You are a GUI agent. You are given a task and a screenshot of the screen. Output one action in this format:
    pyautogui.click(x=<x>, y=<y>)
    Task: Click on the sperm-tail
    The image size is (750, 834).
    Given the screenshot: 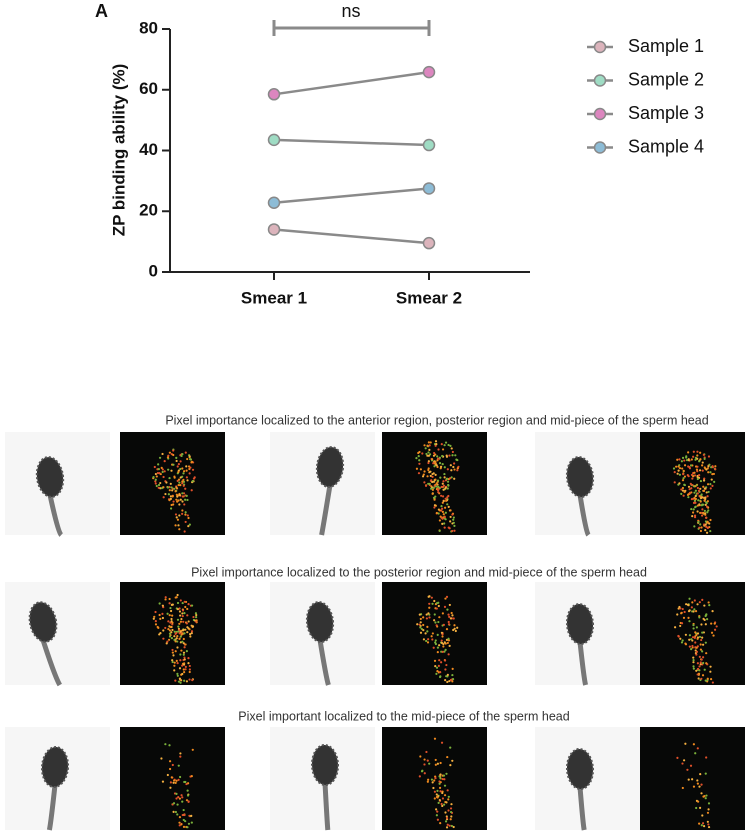 What is the action you would take?
    pyautogui.click(x=584, y=515)
    